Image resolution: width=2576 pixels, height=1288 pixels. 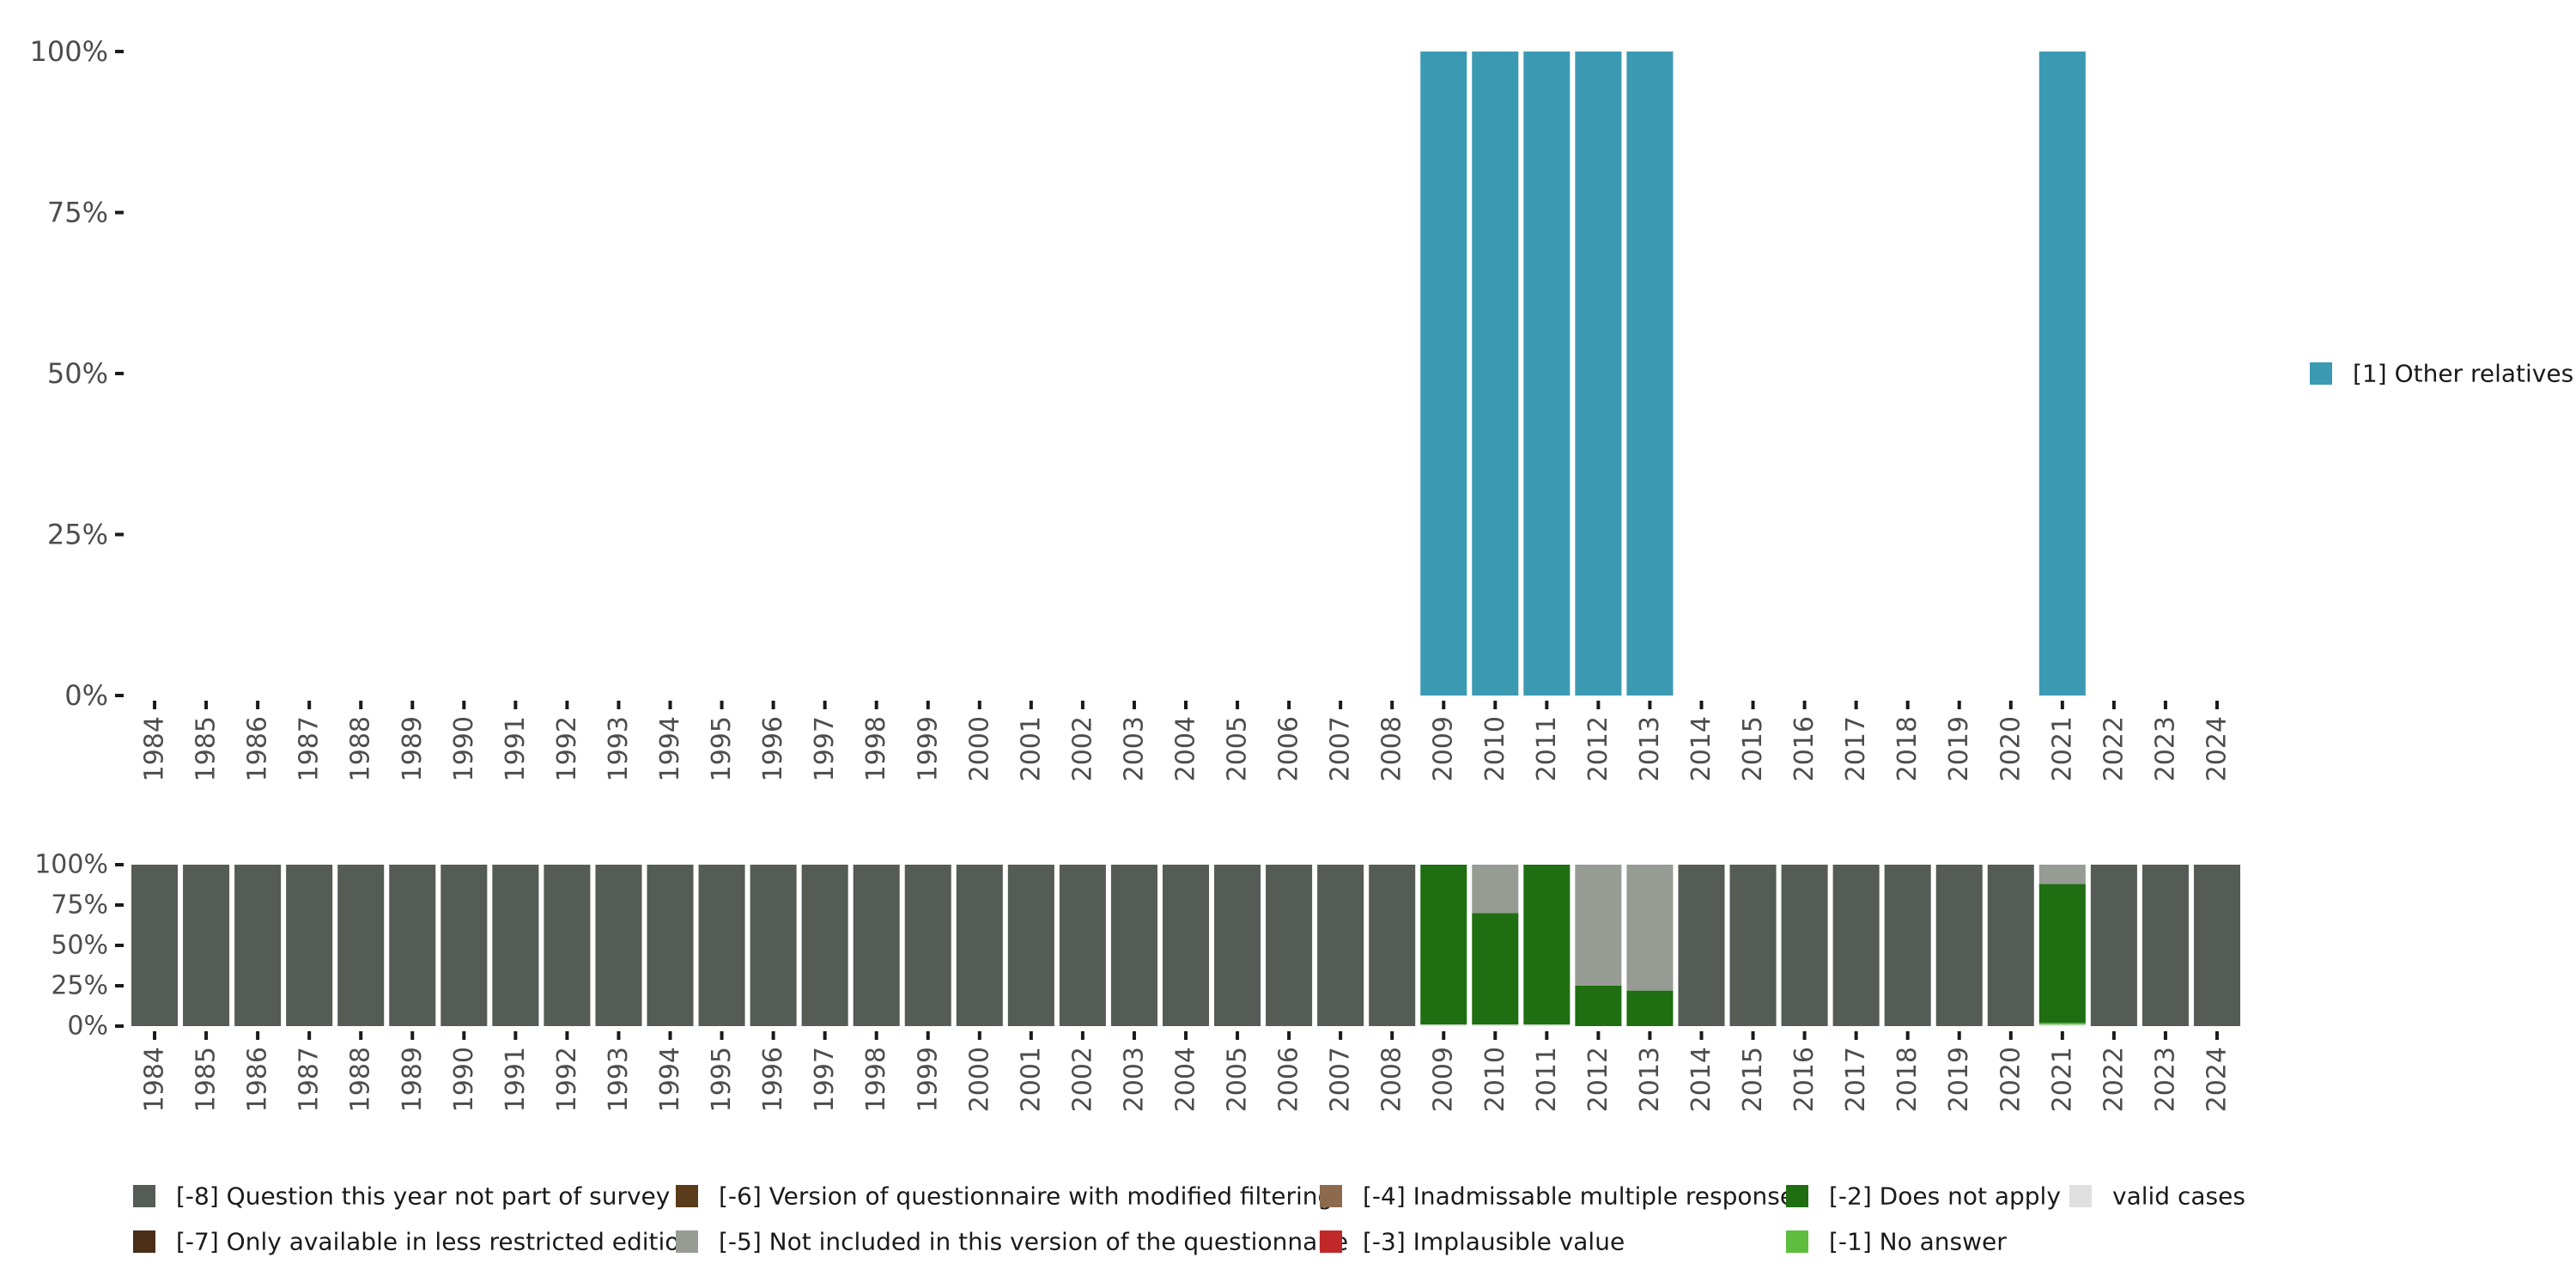 I want to click on top-x-tick-label: 2002, so click(x=1082, y=748).